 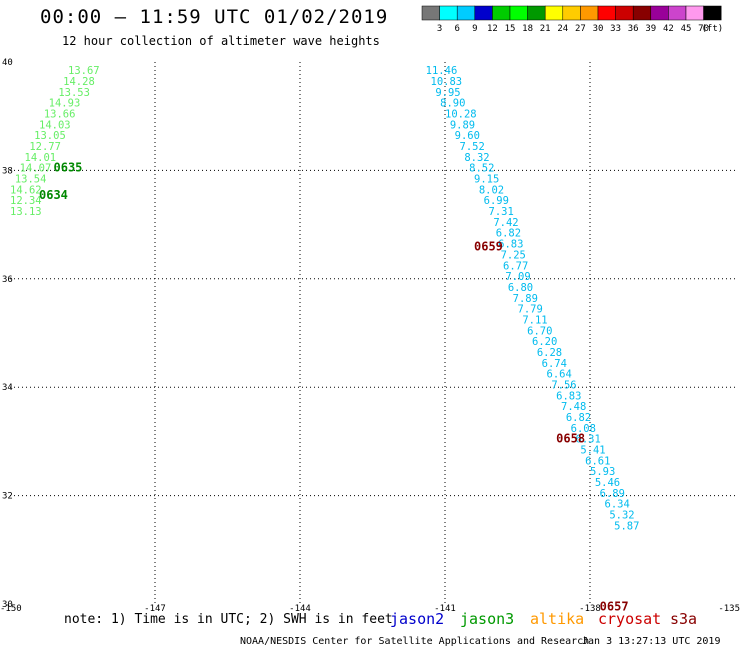 What do you see at coordinates (729, 609) in the screenshot?
I see `x-tick-label: -135` at bounding box center [729, 609].